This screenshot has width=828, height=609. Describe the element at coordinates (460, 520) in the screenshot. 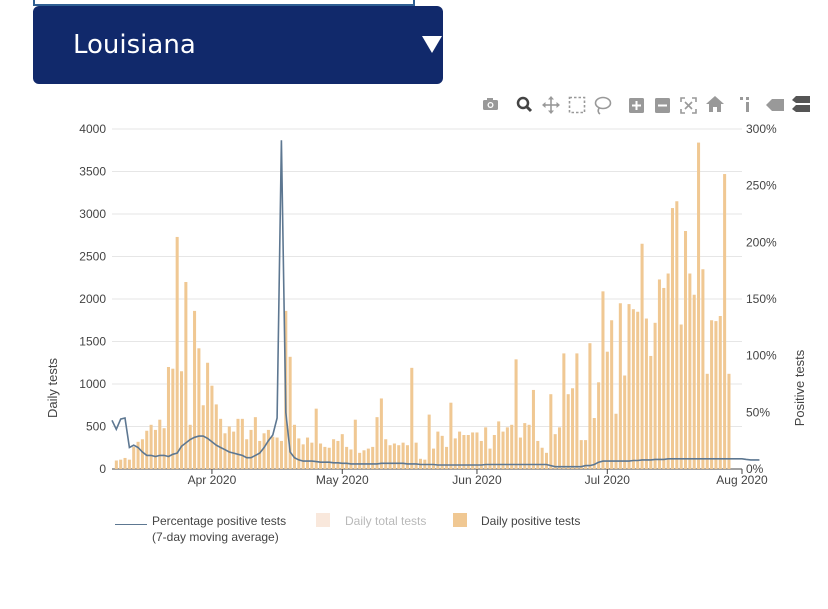

I see `legend-swatch-positive` at that location.